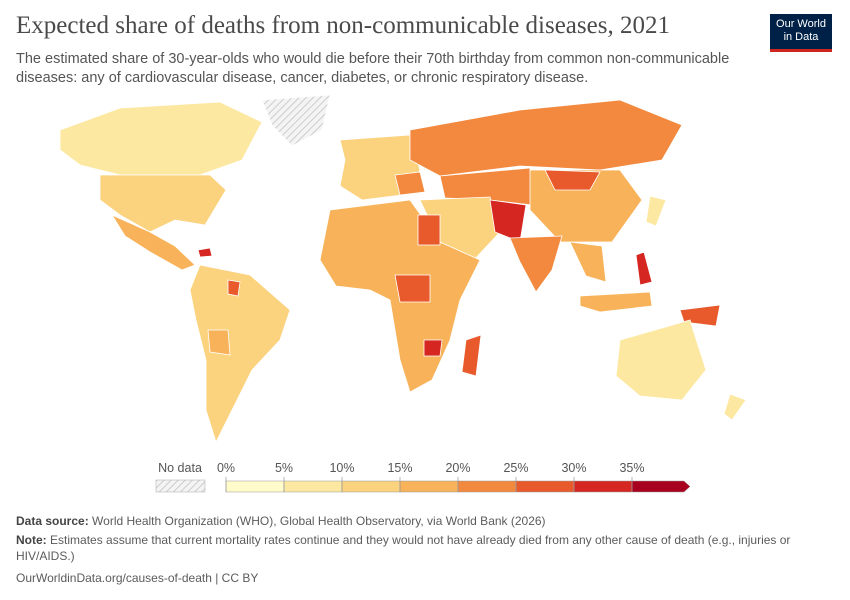 The width and height of the screenshot is (850, 600). I want to click on no-data-label: No data, so click(180, 468).